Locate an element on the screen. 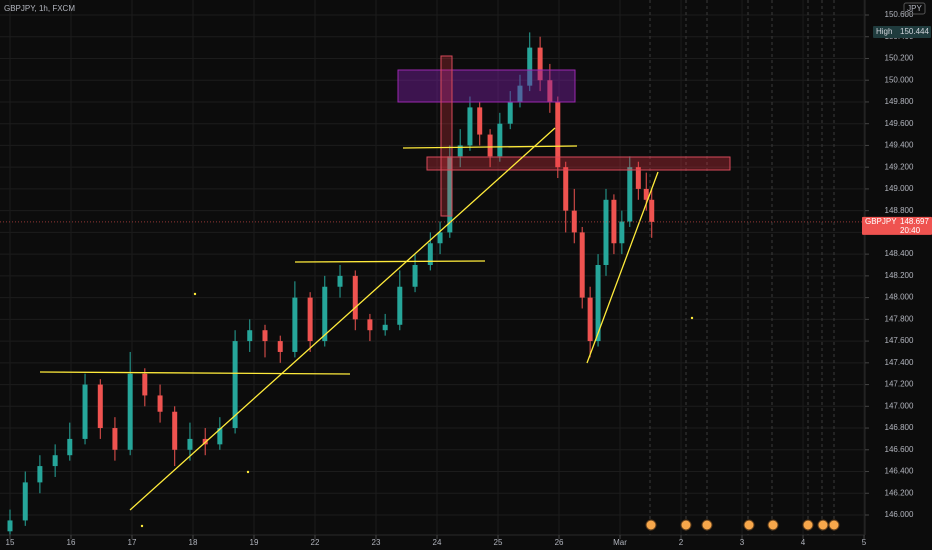 The image size is (932, 550). y-tick-label: 147.400 is located at coordinates (899, 362).